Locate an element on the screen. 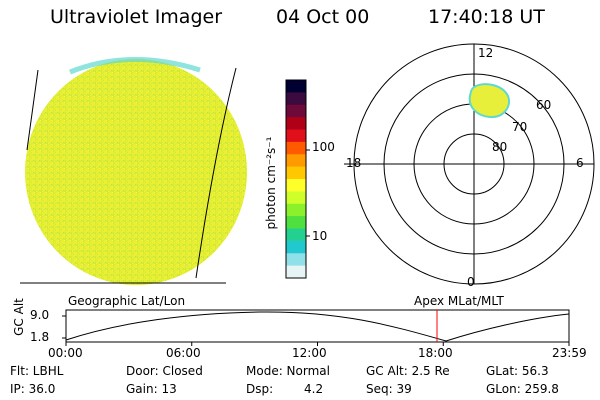 This screenshot has width=600, height=400. timeline-plot is located at coordinates (316, 327).